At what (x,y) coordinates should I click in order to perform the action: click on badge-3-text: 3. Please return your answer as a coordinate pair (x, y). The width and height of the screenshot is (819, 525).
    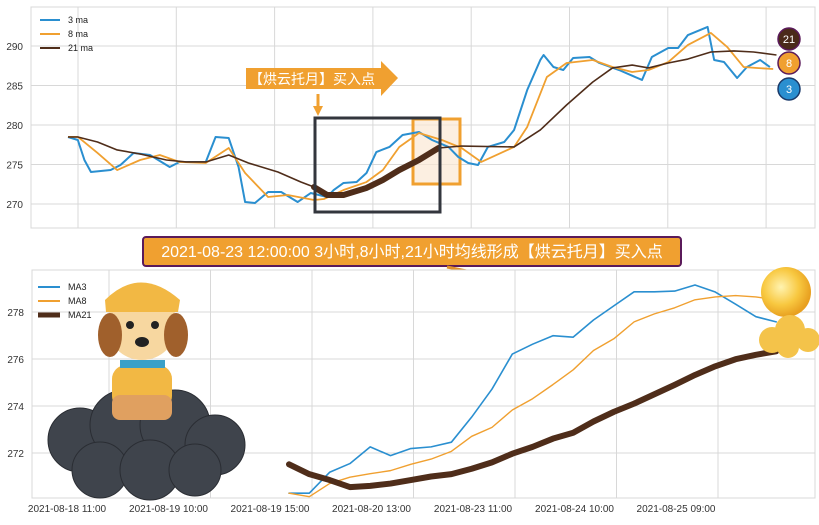
    Looking at the image, I should click on (789, 90).